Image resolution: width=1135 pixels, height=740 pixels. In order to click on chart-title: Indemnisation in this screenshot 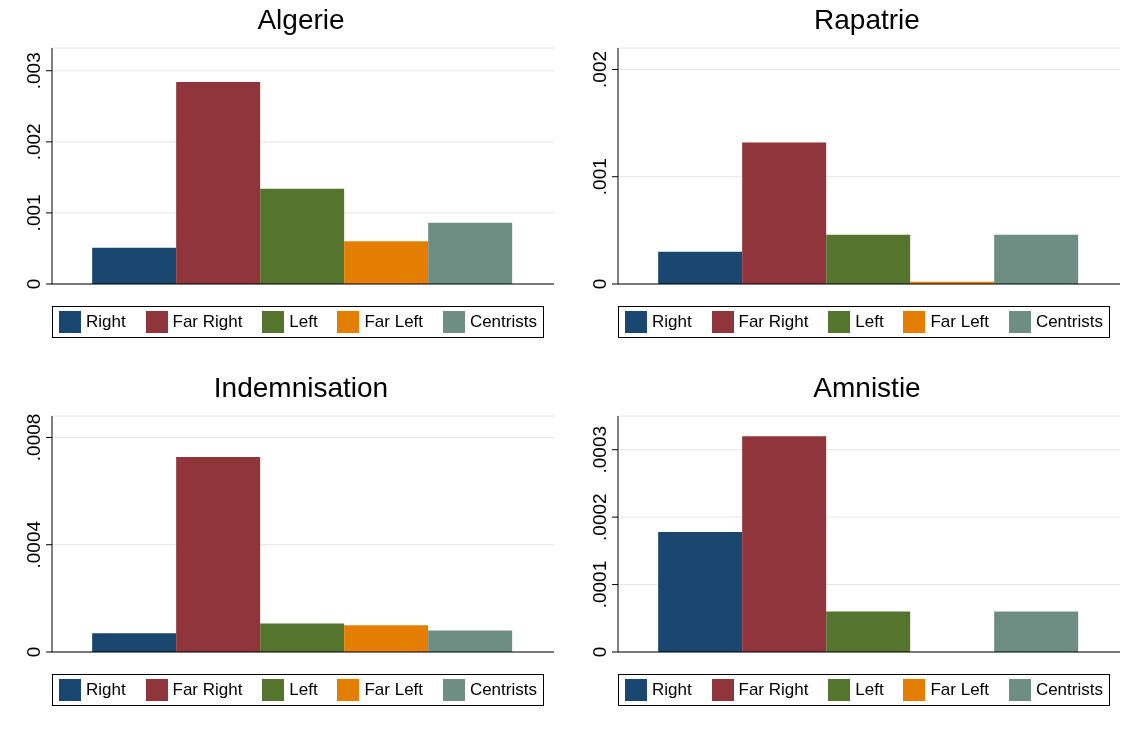, I will do `click(301, 388)`.